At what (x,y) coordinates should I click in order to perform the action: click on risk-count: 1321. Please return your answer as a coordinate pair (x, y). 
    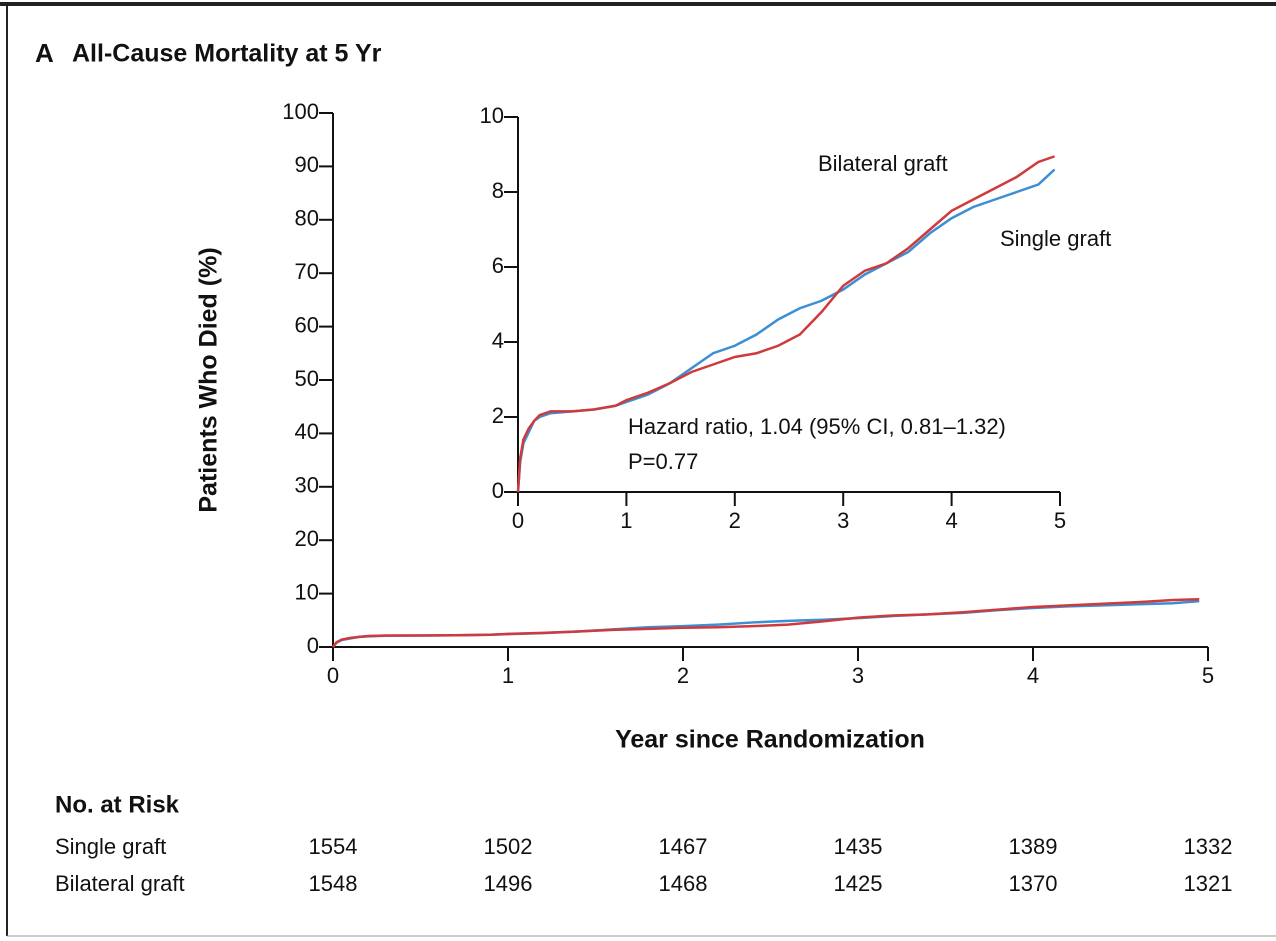
    Looking at the image, I should click on (1208, 883).